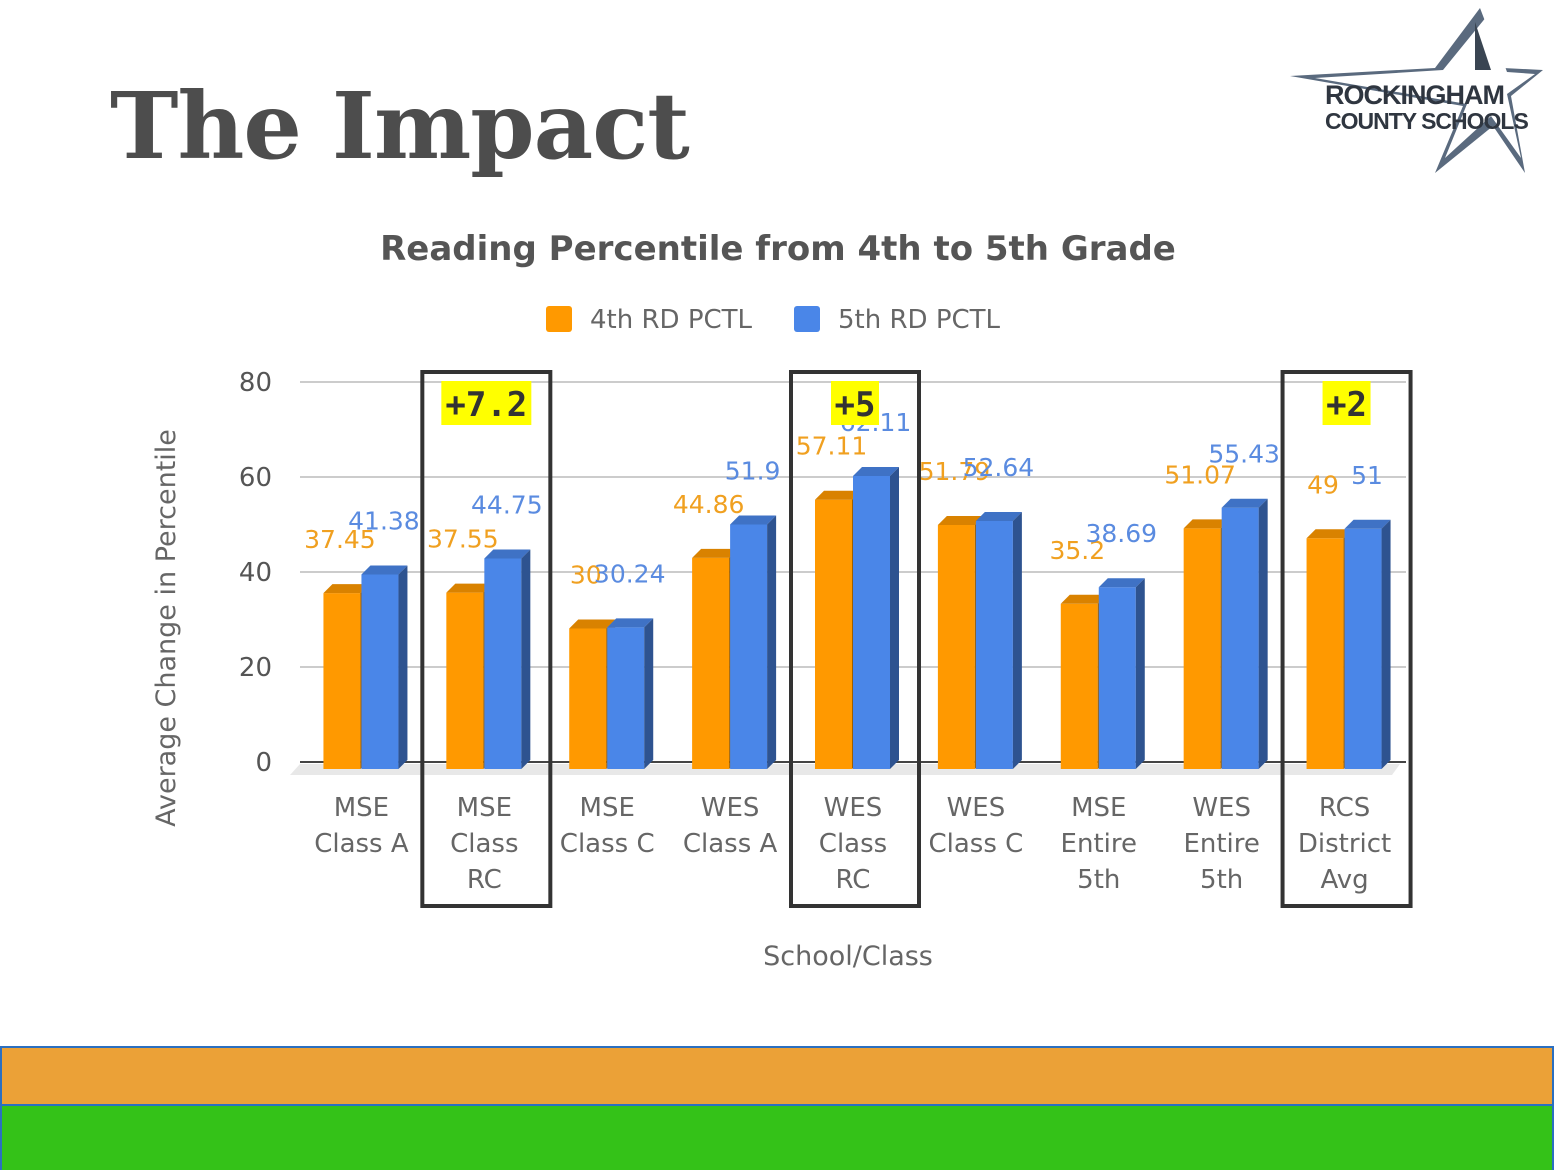  I want to click on change-annotation-1: +7.2, so click(486, 405).